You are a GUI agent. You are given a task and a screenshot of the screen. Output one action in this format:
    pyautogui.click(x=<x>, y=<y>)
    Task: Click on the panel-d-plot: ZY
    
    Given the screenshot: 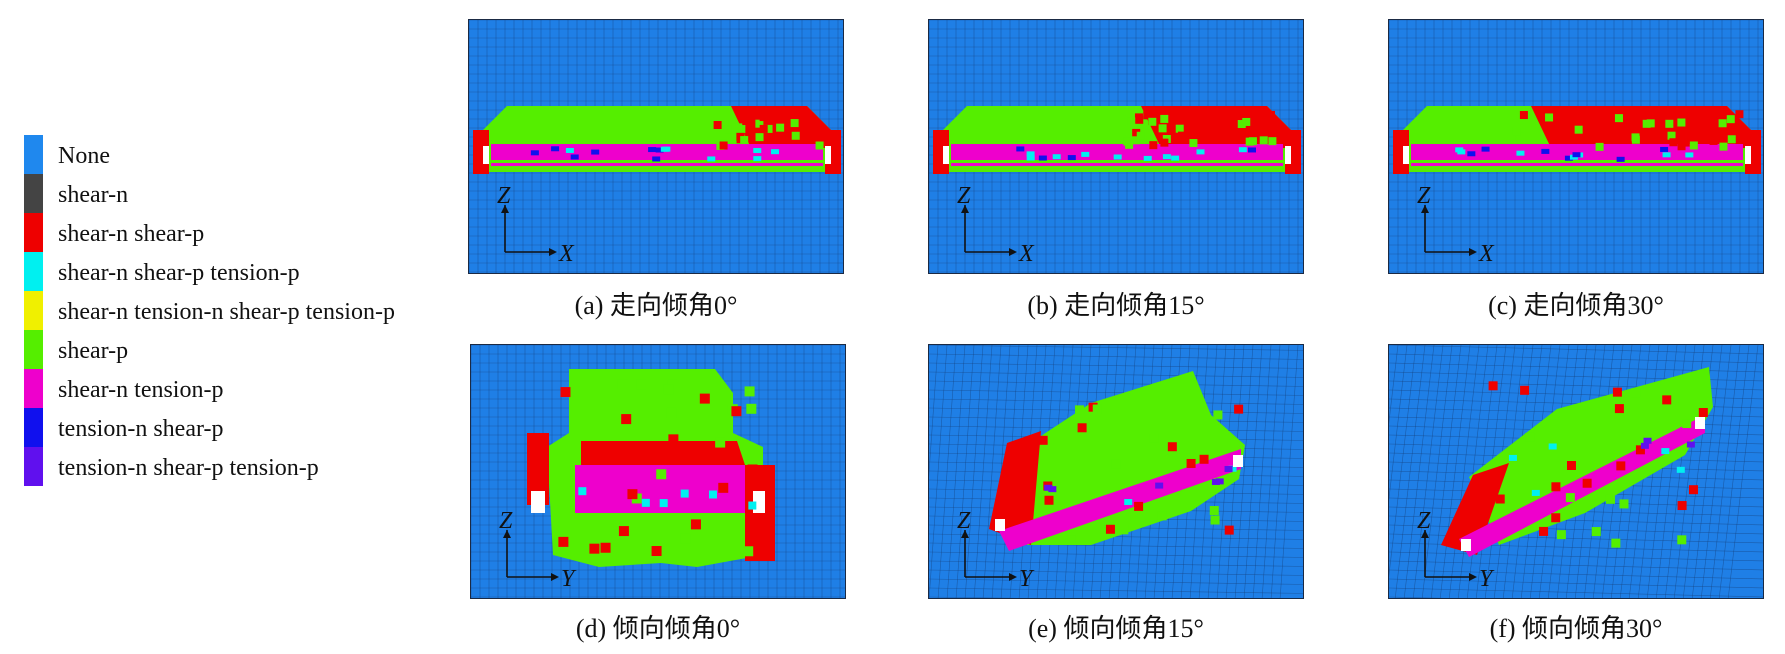 What is the action you would take?
    pyautogui.click(x=658, y=471)
    